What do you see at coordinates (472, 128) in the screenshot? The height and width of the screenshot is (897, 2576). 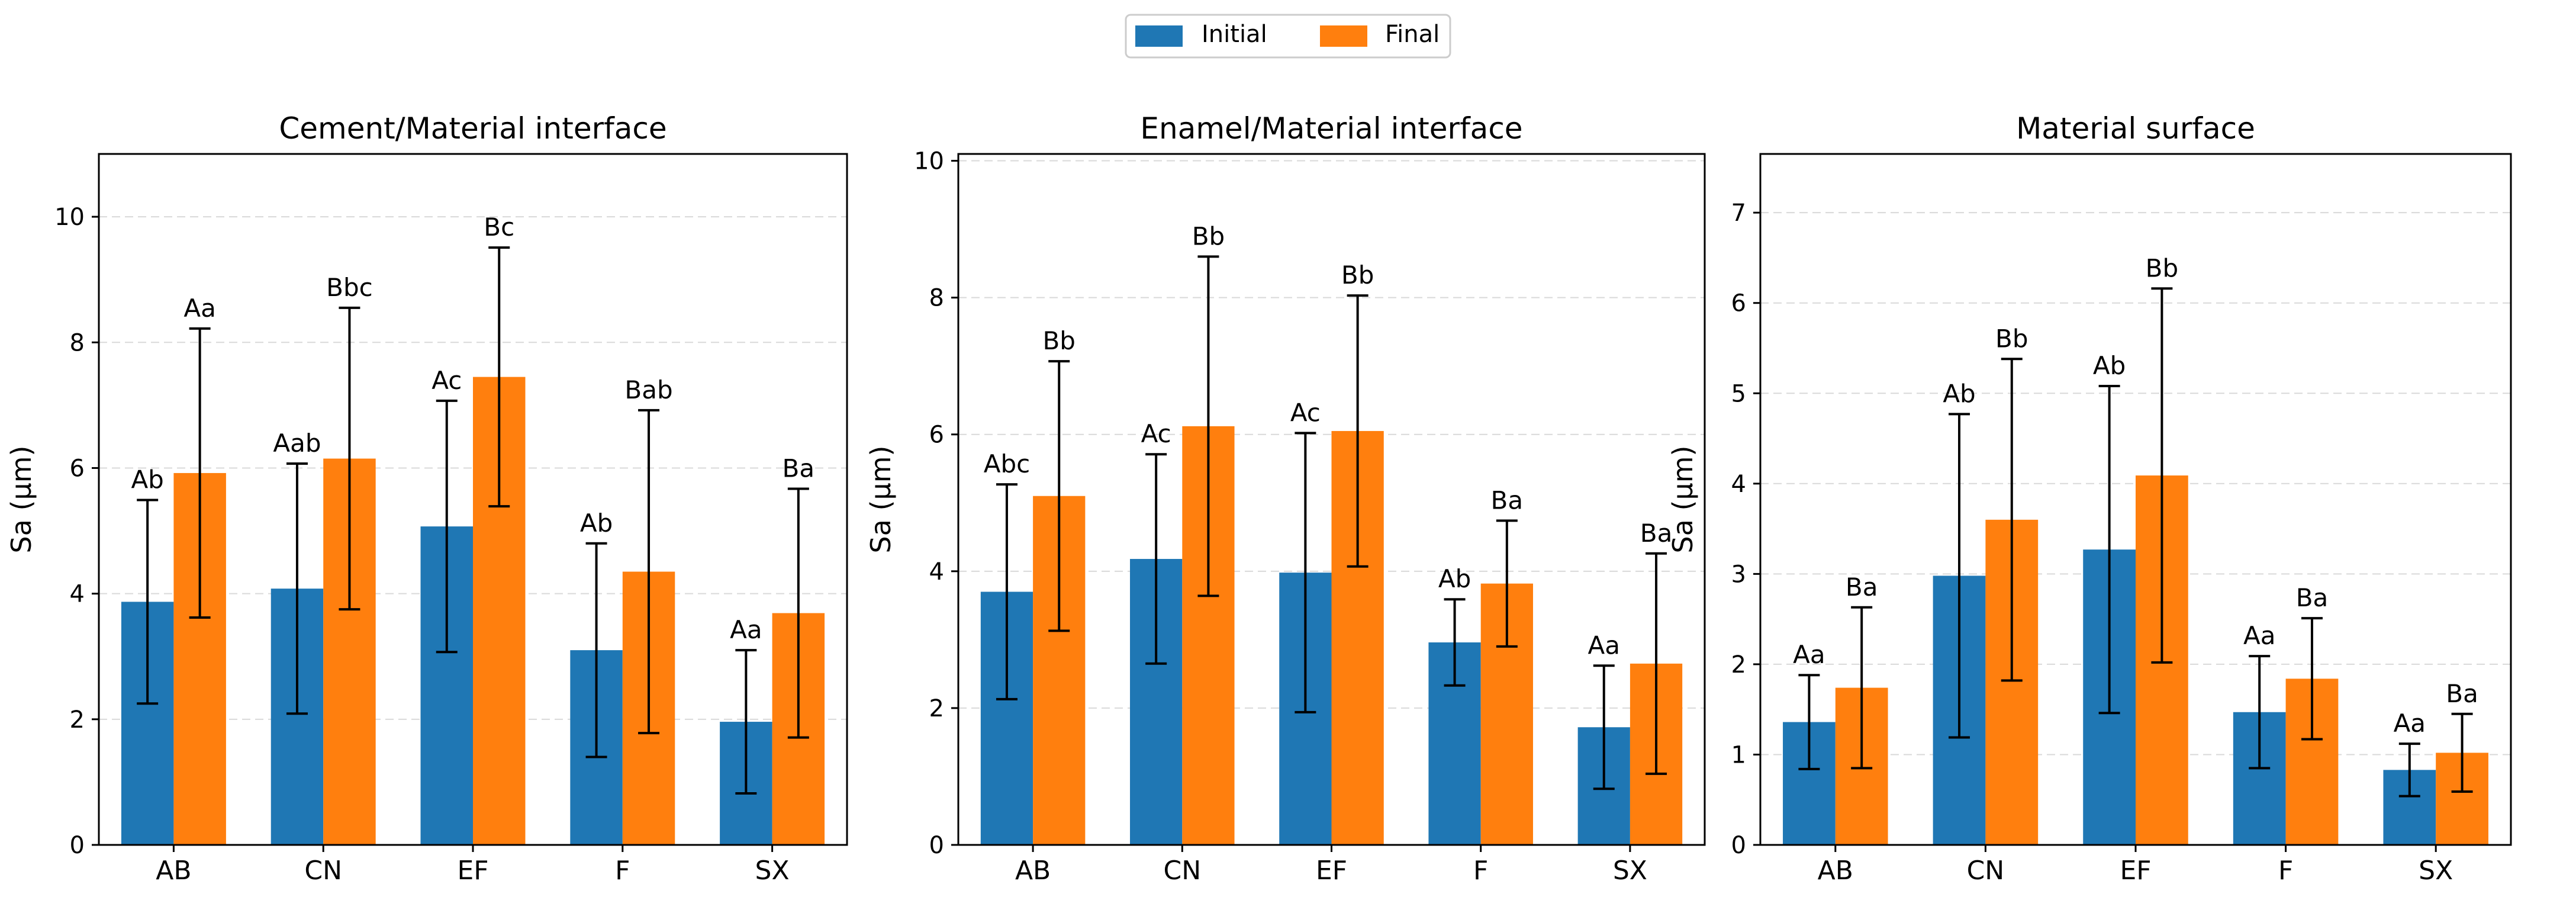 I see `chart-title: Cement/Material interface` at bounding box center [472, 128].